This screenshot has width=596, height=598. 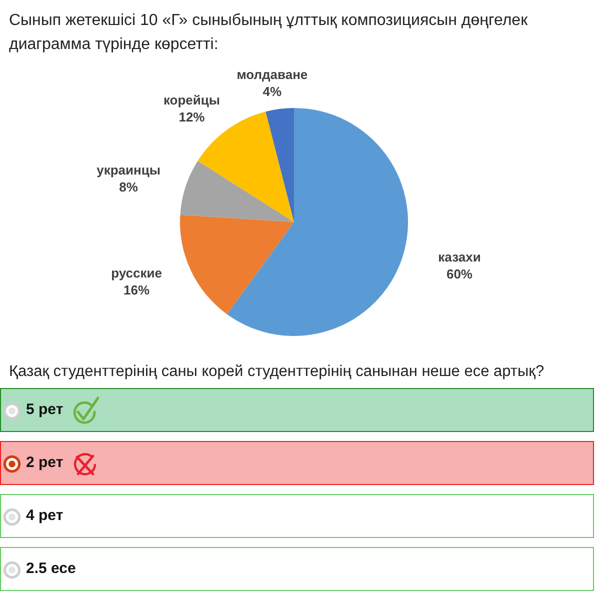 I want to click on text: 5 рет, so click(x=45, y=410).